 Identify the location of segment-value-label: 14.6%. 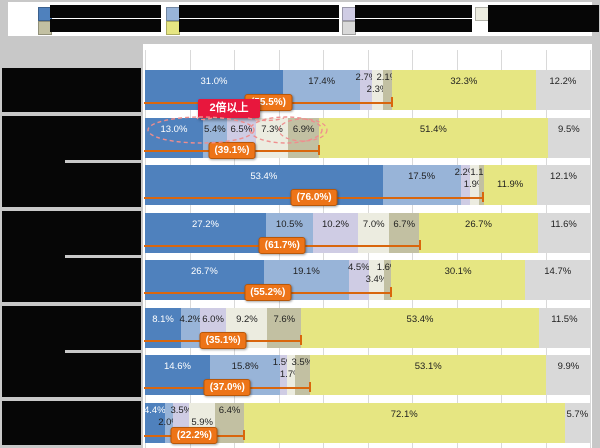
(177, 366).